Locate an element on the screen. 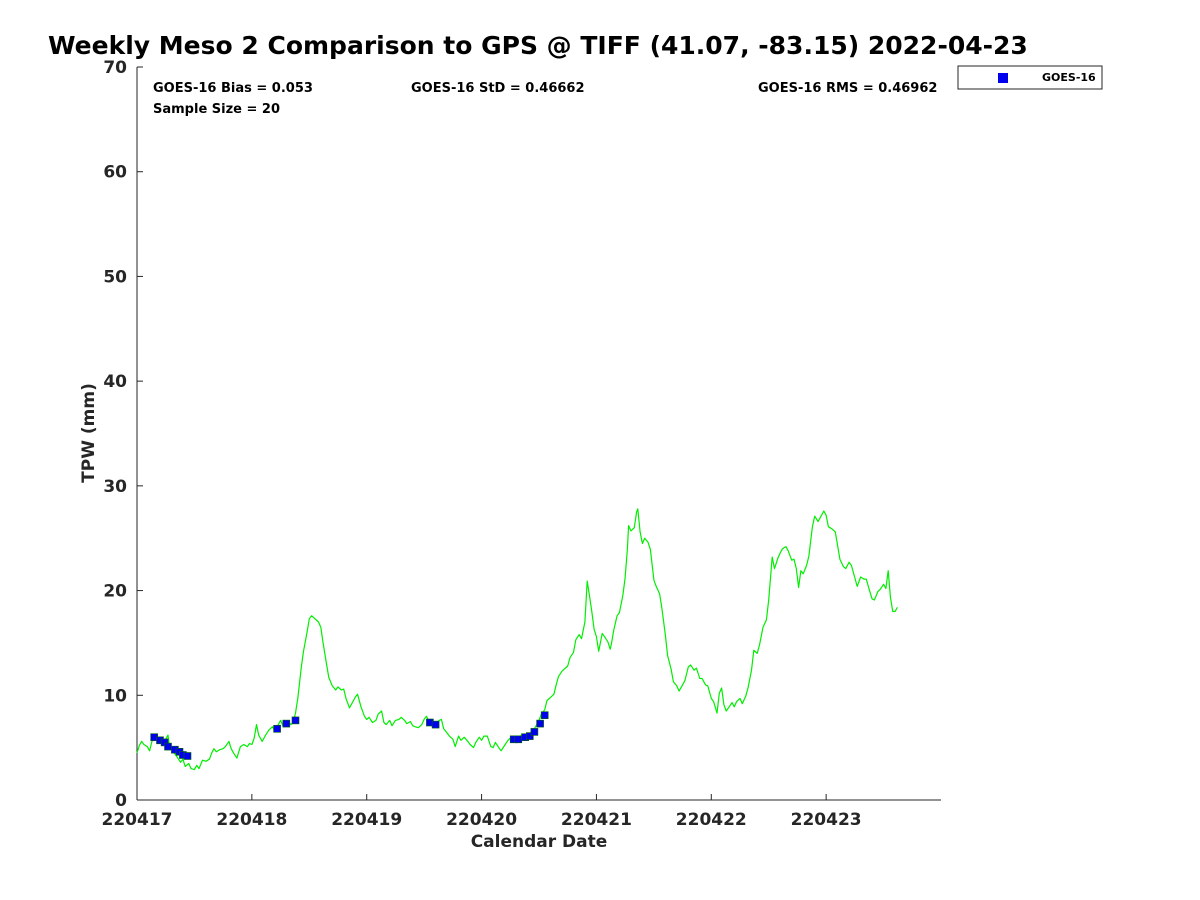 The width and height of the screenshot is (1200, 900). legend-box is located at coordinates (1030, 77).